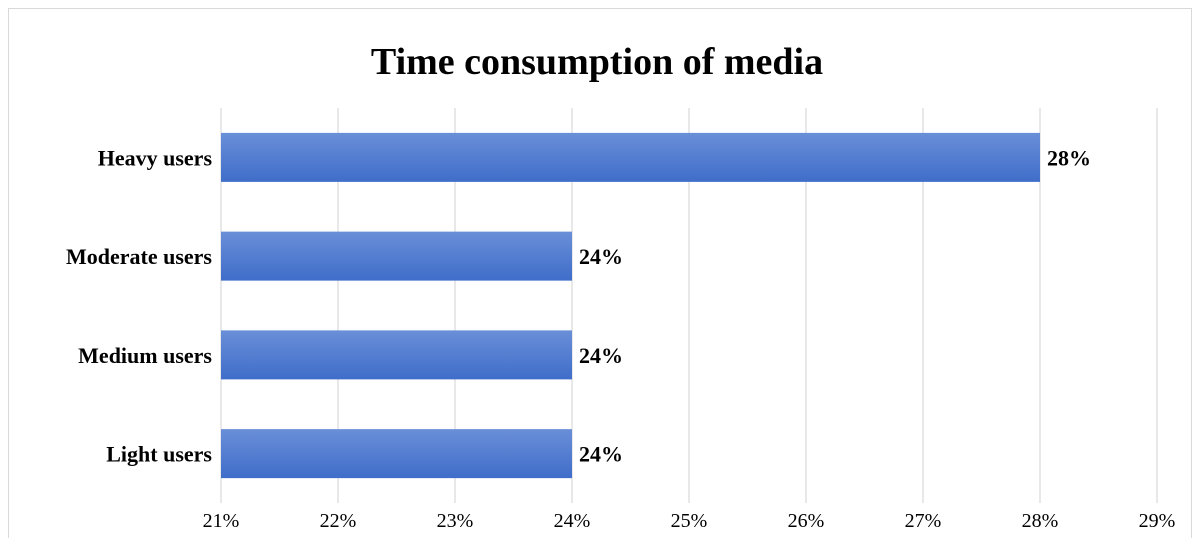  I want to click on x-tick-label: 27%, so click(923, 521).